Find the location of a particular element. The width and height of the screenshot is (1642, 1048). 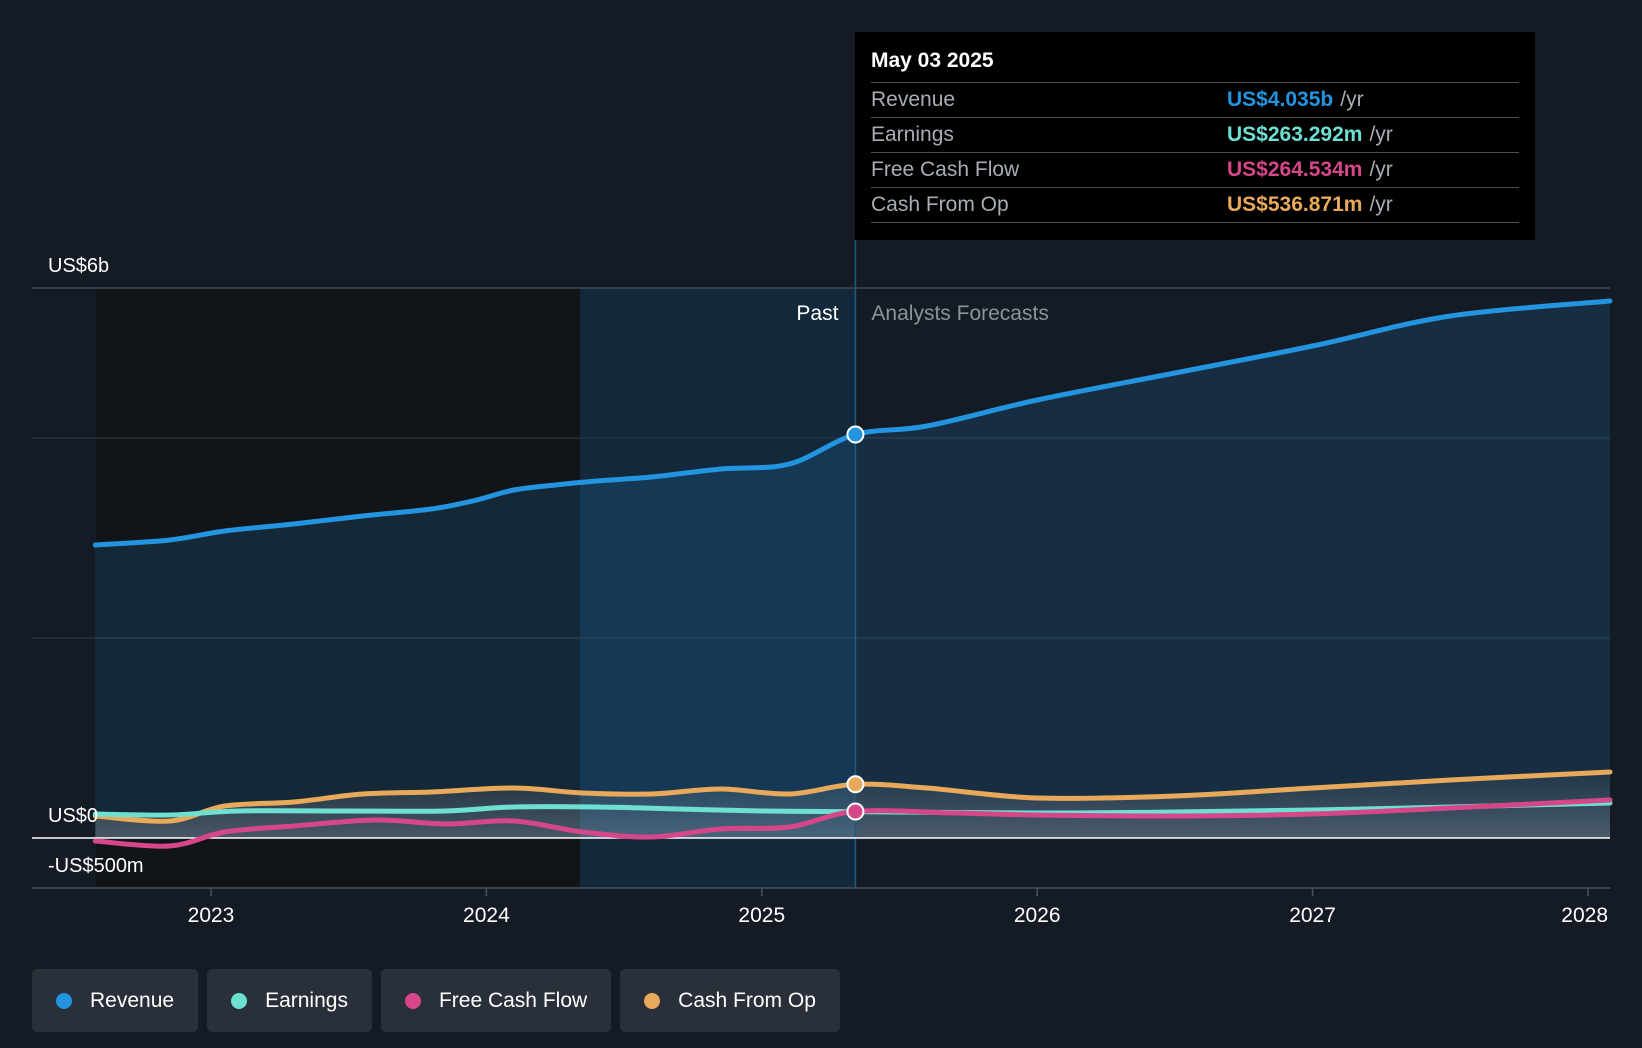

tooltip-date: May 03 2025 is located at coordinates (932, 60).